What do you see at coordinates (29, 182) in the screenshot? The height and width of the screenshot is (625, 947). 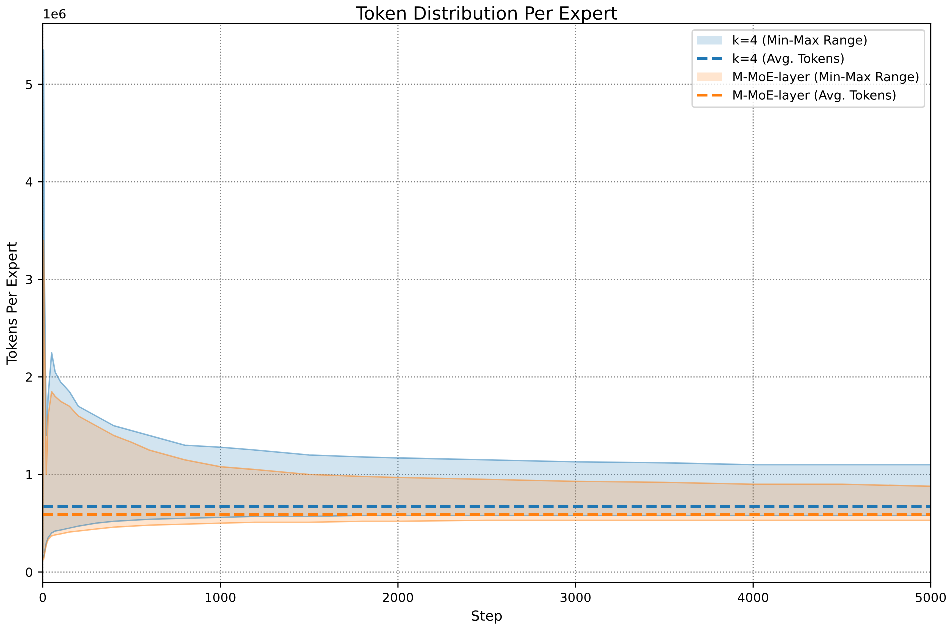 I see `y-tick-label: 4` at bounding box center [29, 182].